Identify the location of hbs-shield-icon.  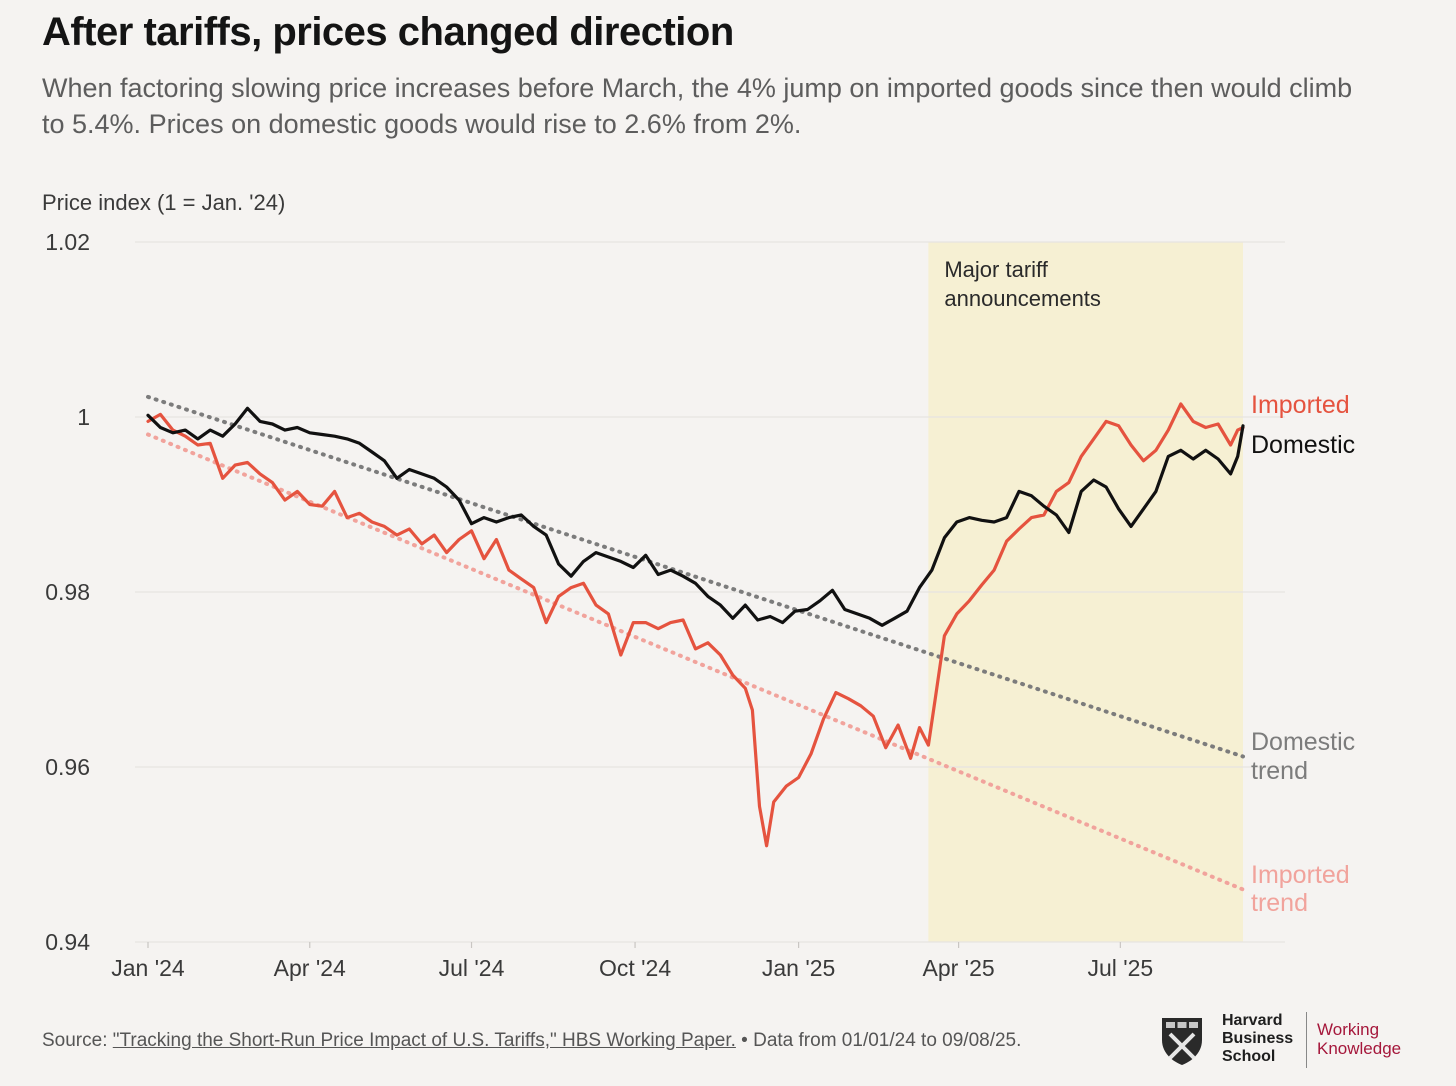
(1182, 1041).